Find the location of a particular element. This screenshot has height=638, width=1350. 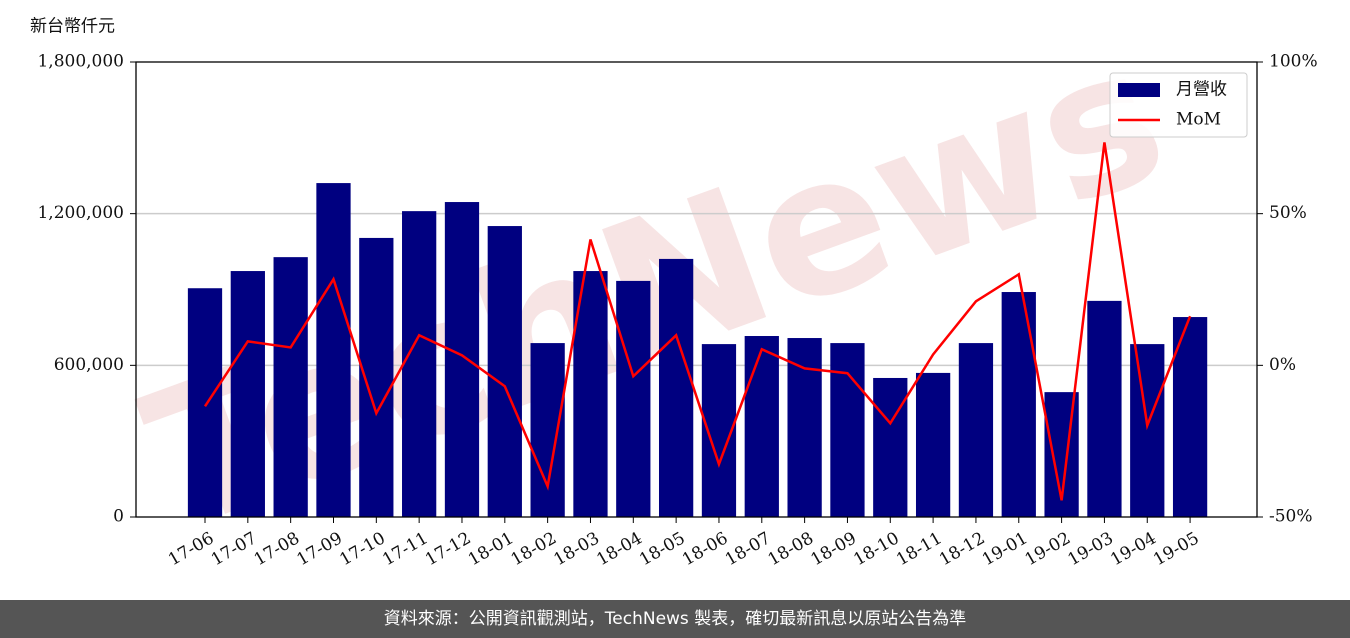

x-tick-label: 18-04 is located at coordinates (619, 549).